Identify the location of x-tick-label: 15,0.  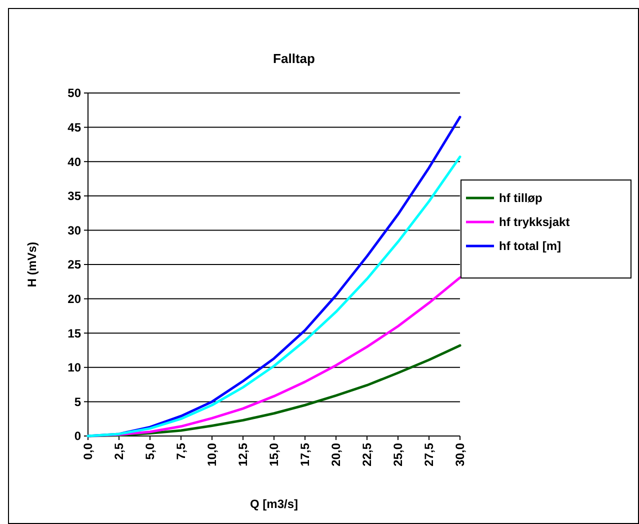
(274, 454).